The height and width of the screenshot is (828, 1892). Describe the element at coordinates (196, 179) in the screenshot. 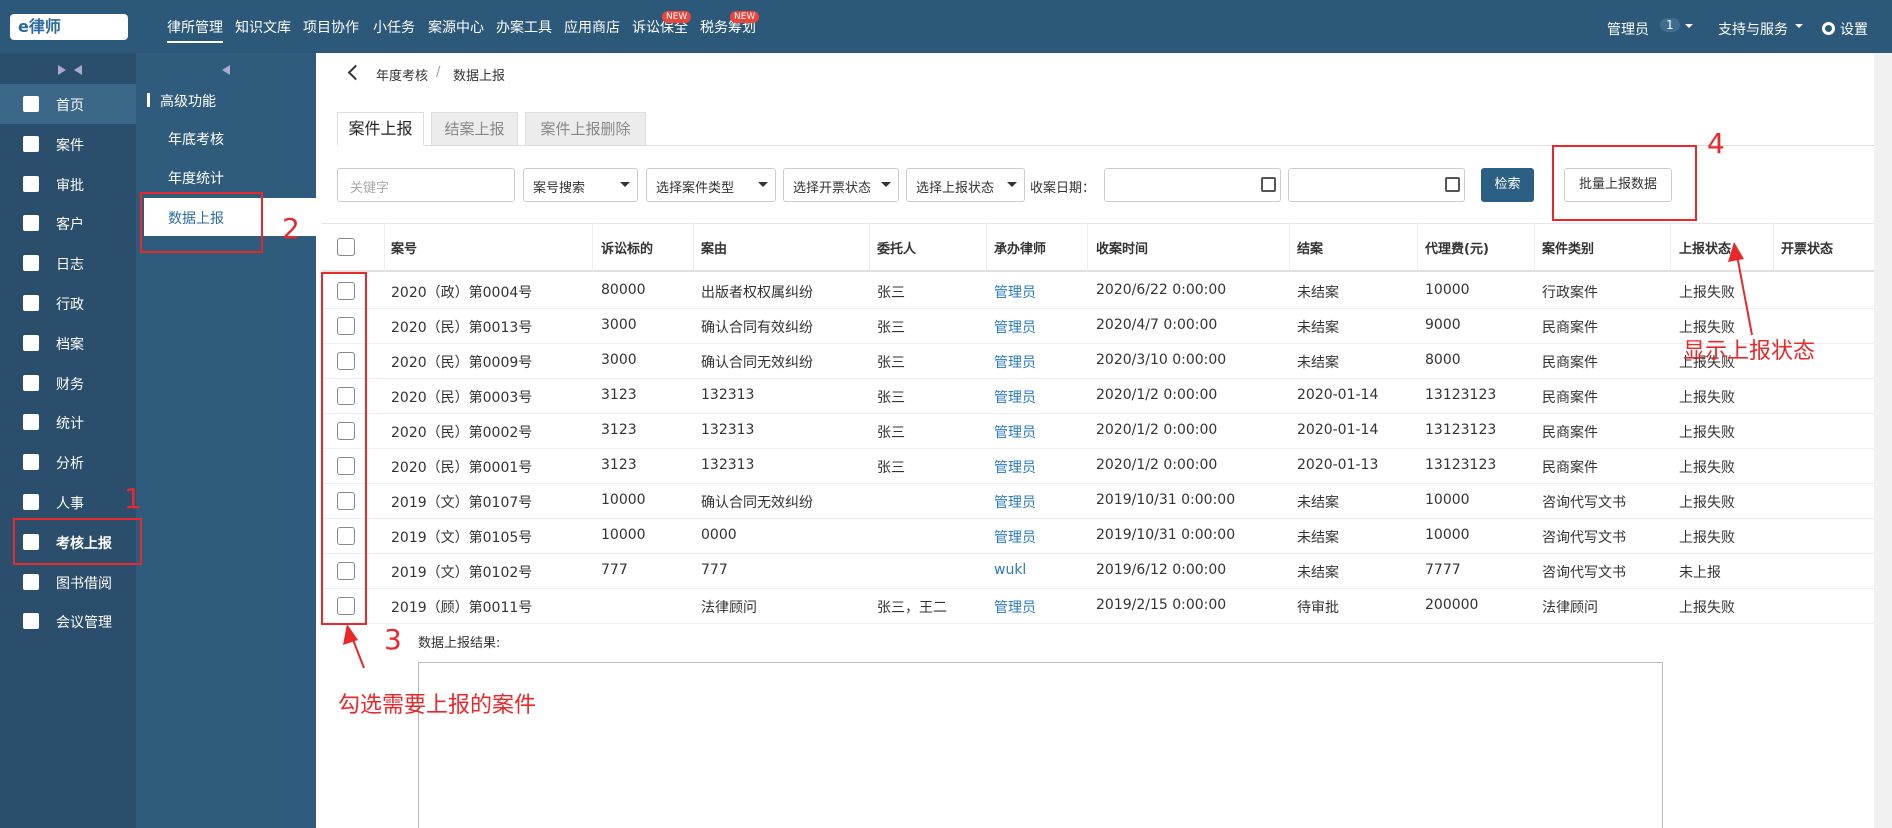

I see `subnav-item: 年度统计` at that location.